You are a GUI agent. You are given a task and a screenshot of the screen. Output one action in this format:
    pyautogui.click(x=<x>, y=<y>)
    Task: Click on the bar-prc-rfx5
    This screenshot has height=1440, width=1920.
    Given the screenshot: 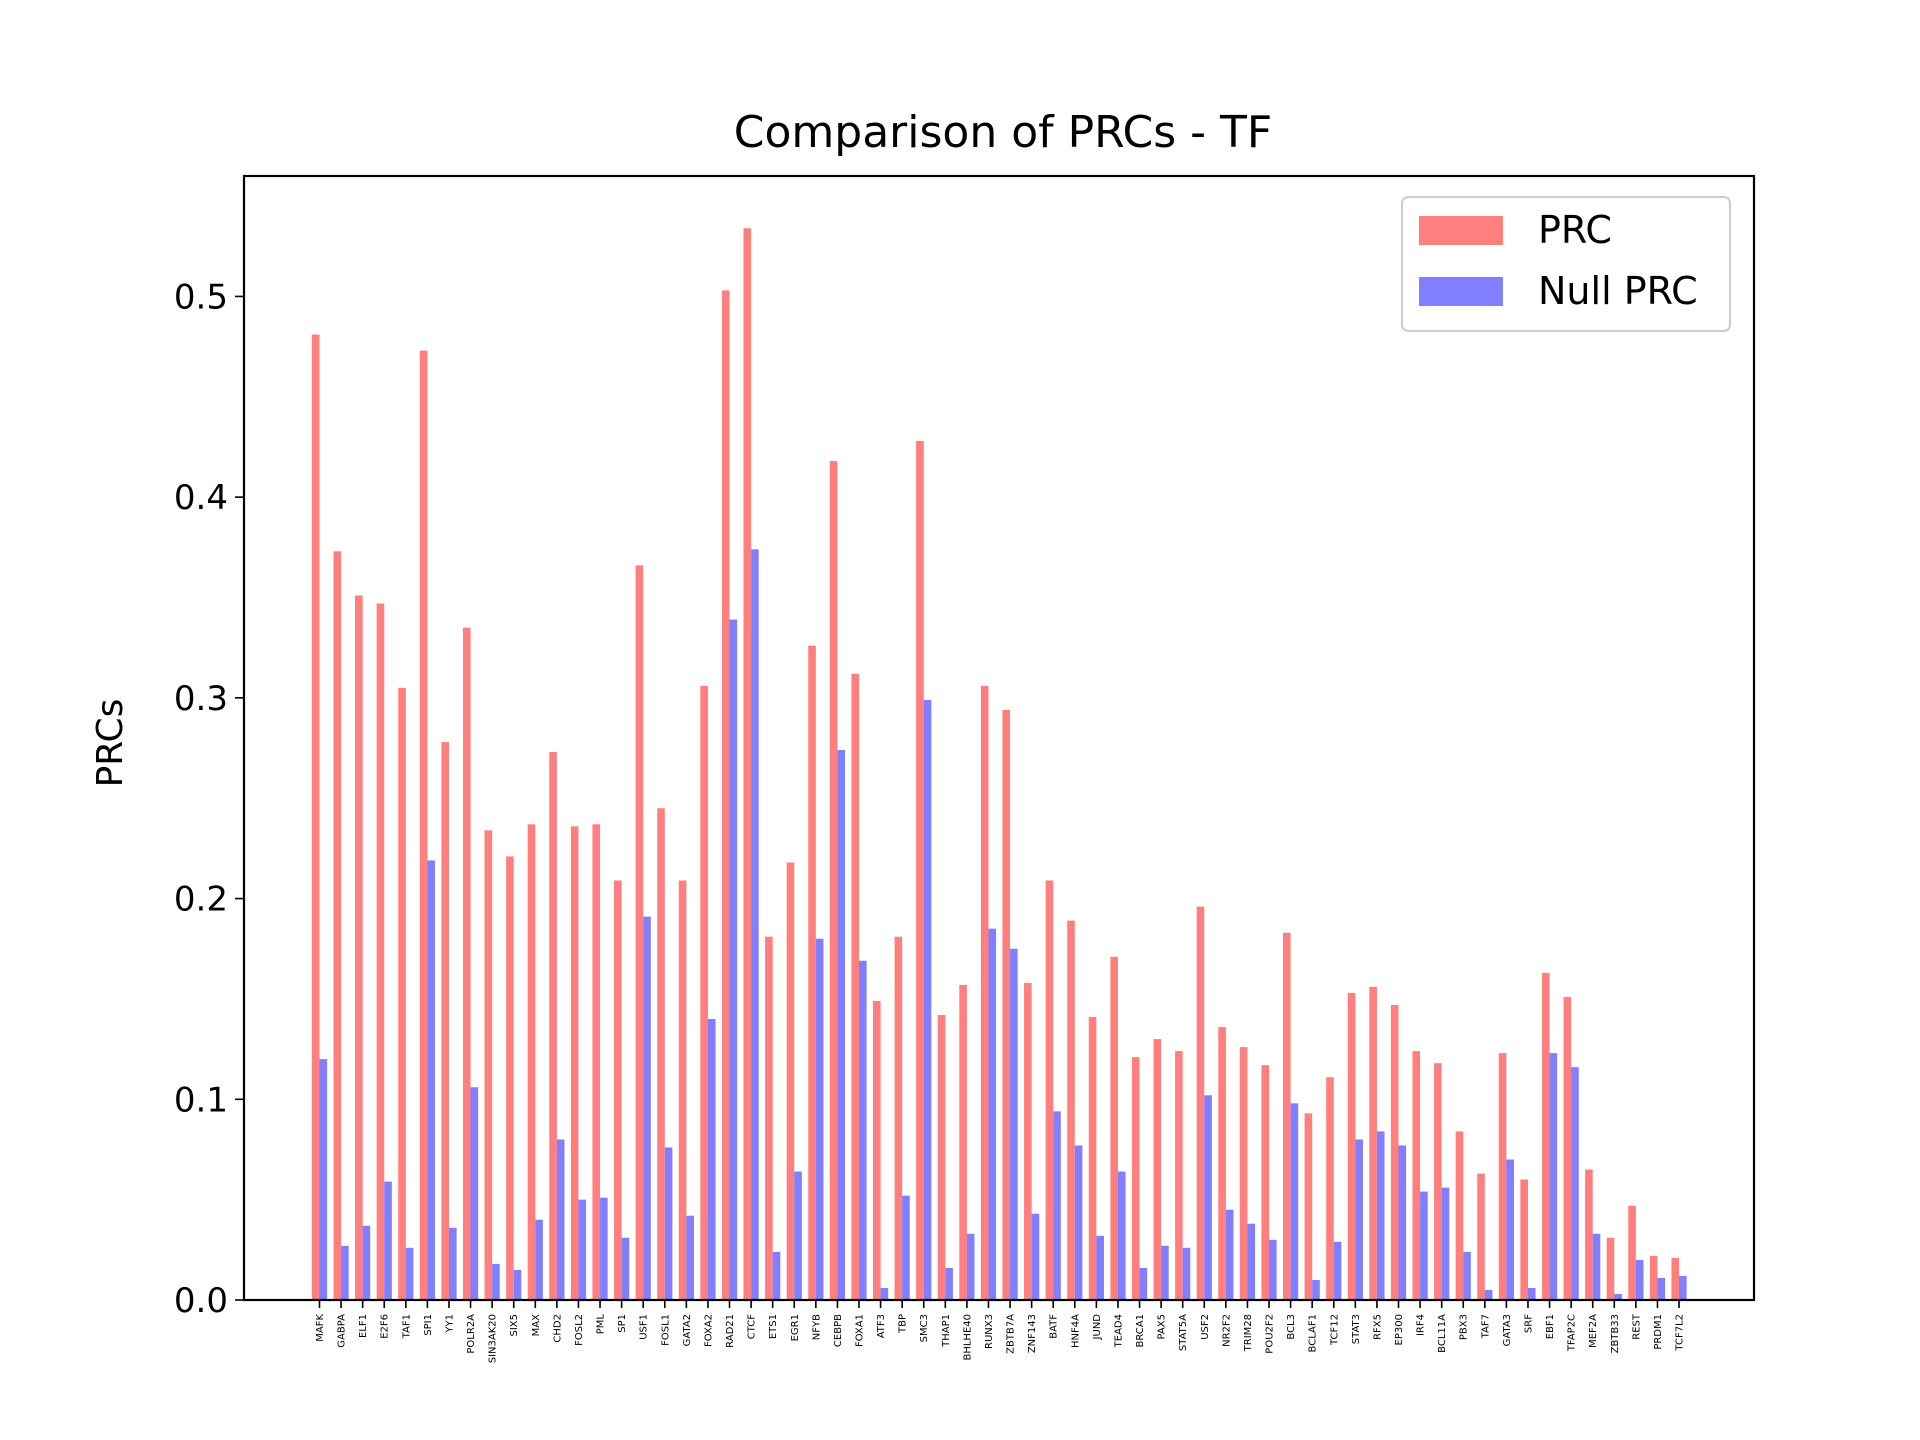 What is the action you would take?
    pyautogui.click(x=1373, y=1143)
    